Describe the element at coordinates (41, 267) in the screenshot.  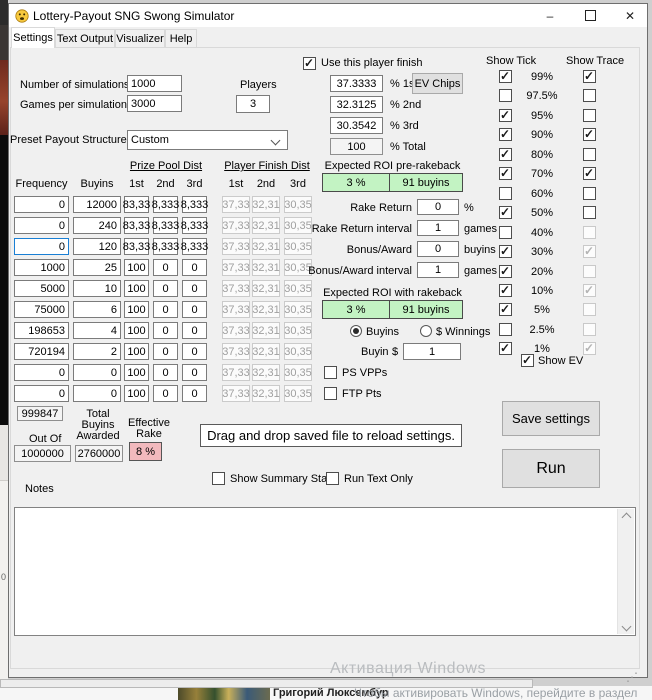
I see `frequency-cell: 1000` at that location.